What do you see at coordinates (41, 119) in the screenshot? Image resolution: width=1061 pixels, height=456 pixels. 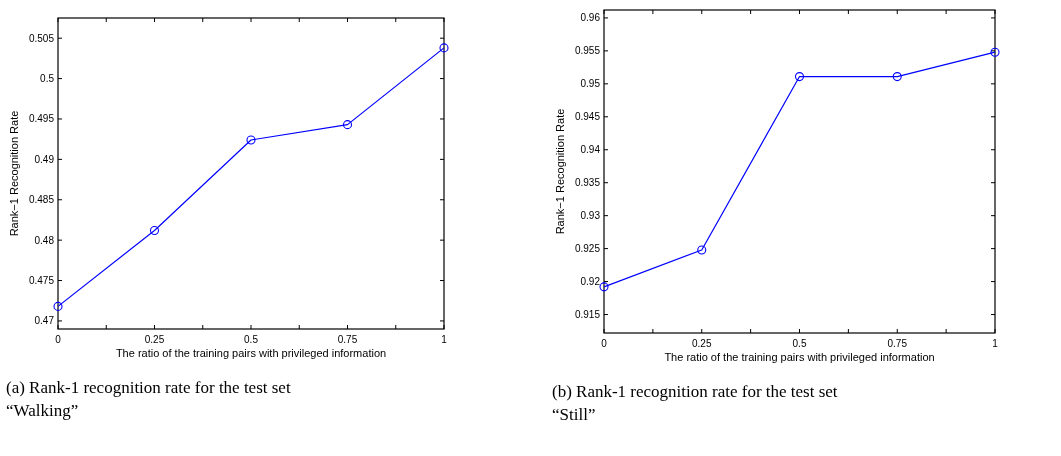 I see `y-tick-label: 0.495` at bounding box center [41, 119].